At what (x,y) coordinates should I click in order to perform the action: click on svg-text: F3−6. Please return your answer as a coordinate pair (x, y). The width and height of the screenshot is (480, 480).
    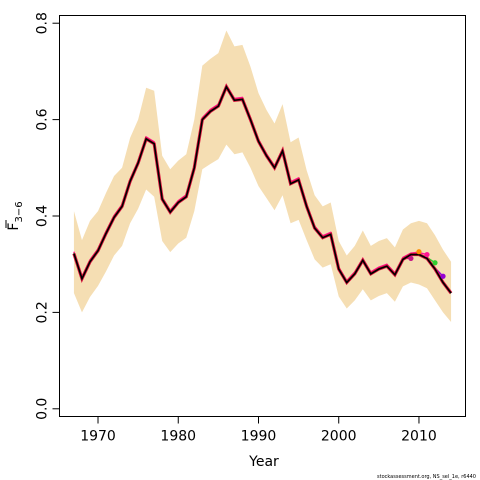
    Looking at the image, I should click on (15, 215).